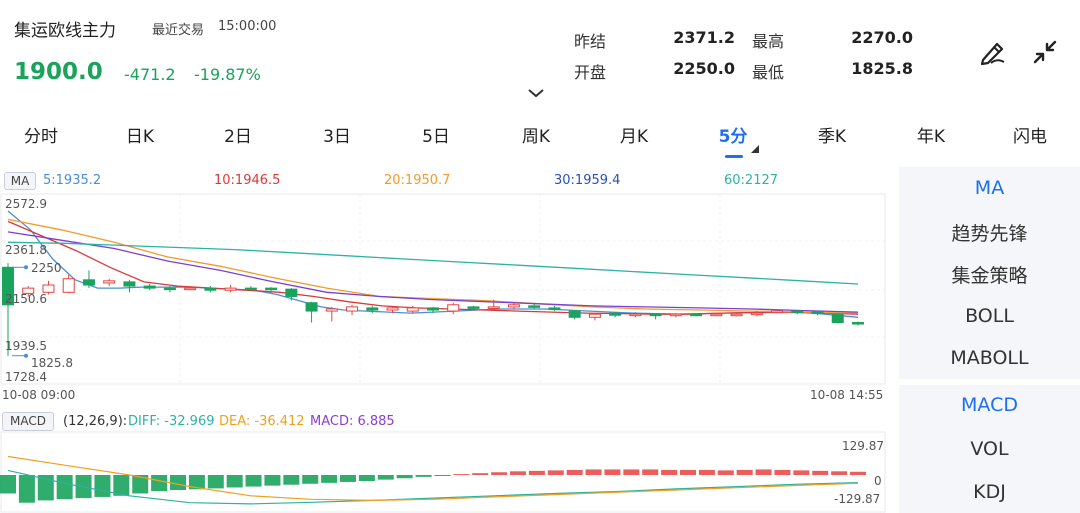 The height and width of the screenshot is (513, 1080). Describe the element at coordinates (1045, 52) in the screenshot. I see `fullscreen-icon` at that location.